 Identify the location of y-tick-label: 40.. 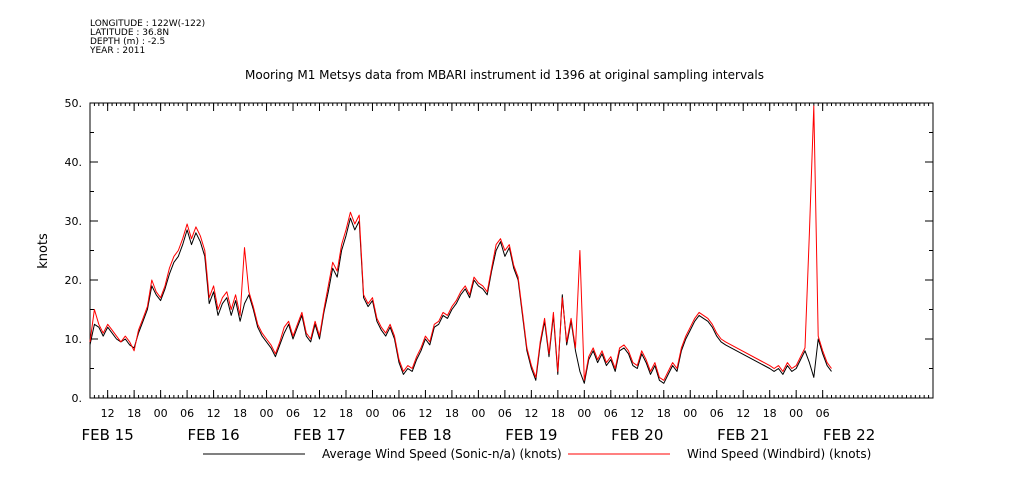
(74, 162).